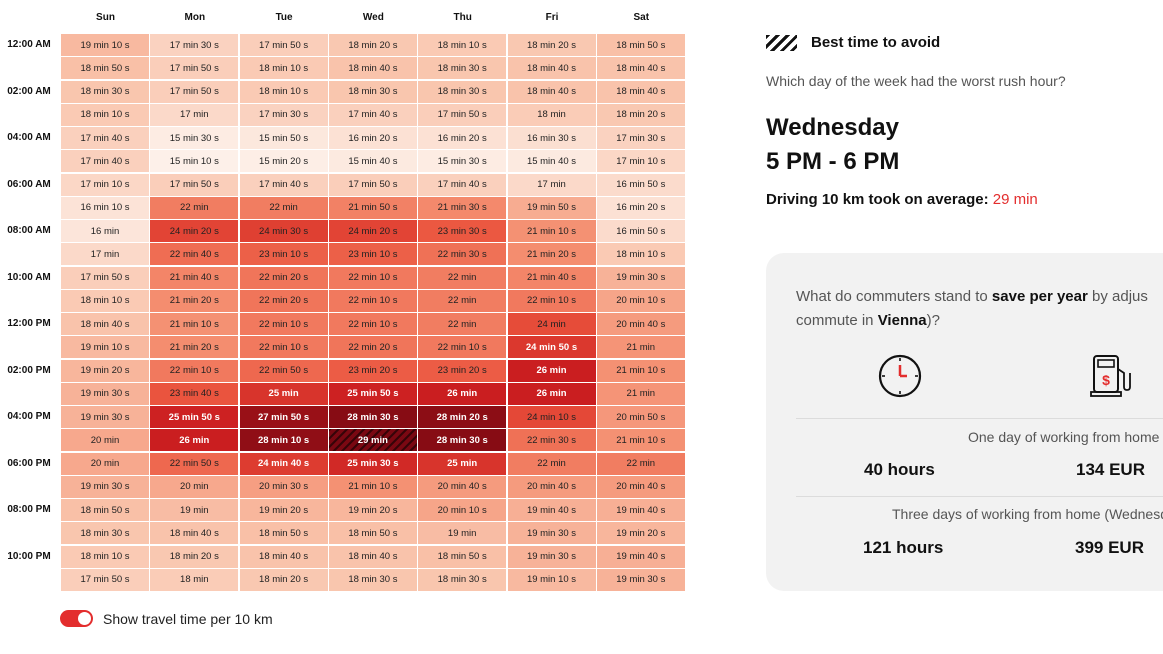  I want to click on heatmap-cell: 16 min 30 s, so click(551, 138).